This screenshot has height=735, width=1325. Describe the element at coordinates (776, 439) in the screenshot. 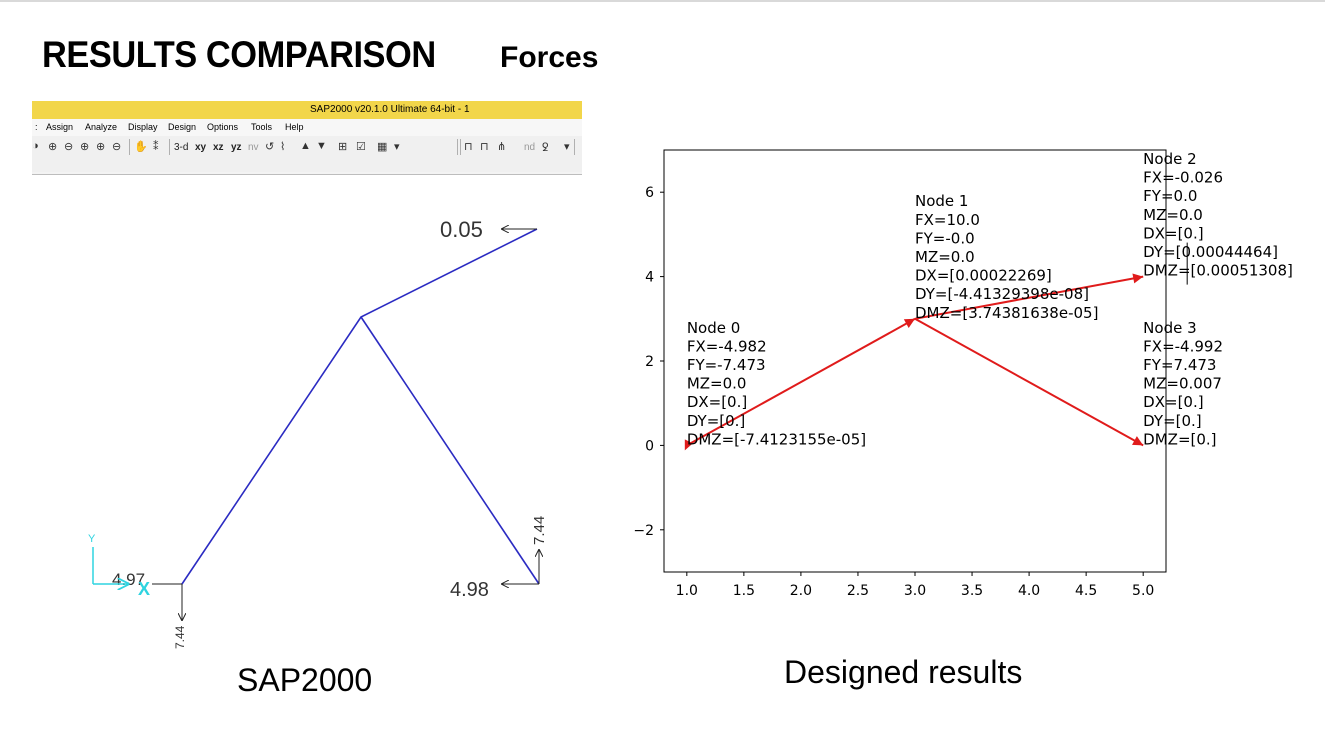

I see `node-annotation-line: DMZ=[-7.4123155e-05]` at that location.